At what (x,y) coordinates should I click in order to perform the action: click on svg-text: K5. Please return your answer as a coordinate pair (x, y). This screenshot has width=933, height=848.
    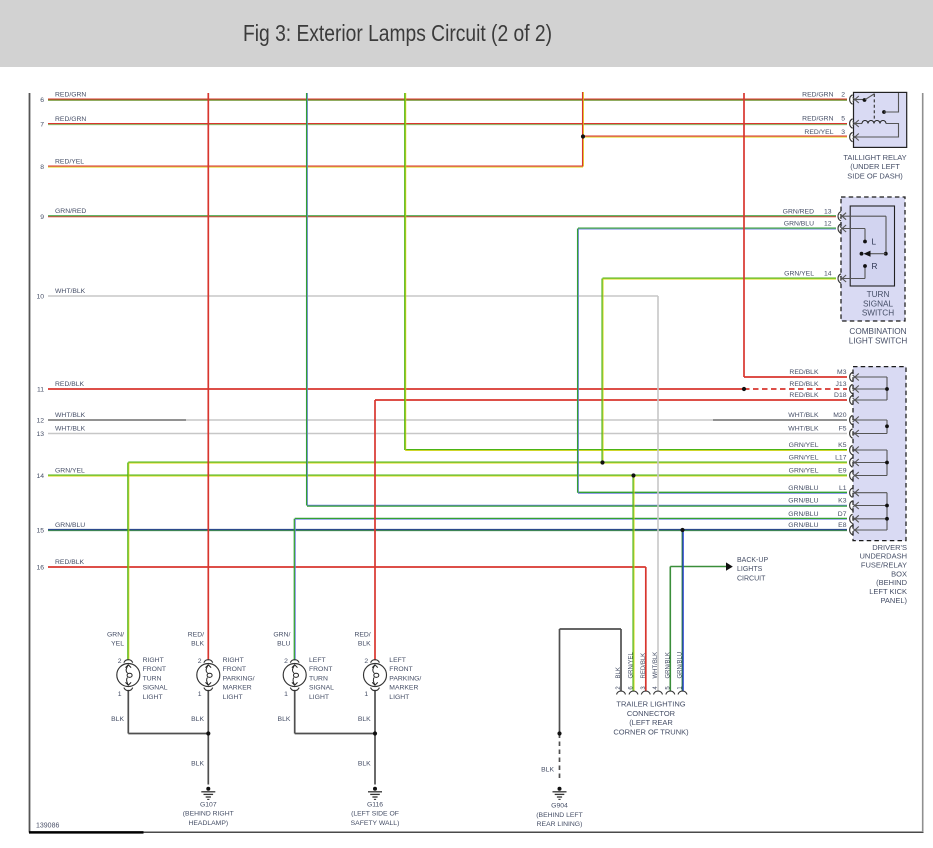
    Looking at the image, I should click on (842, 445).